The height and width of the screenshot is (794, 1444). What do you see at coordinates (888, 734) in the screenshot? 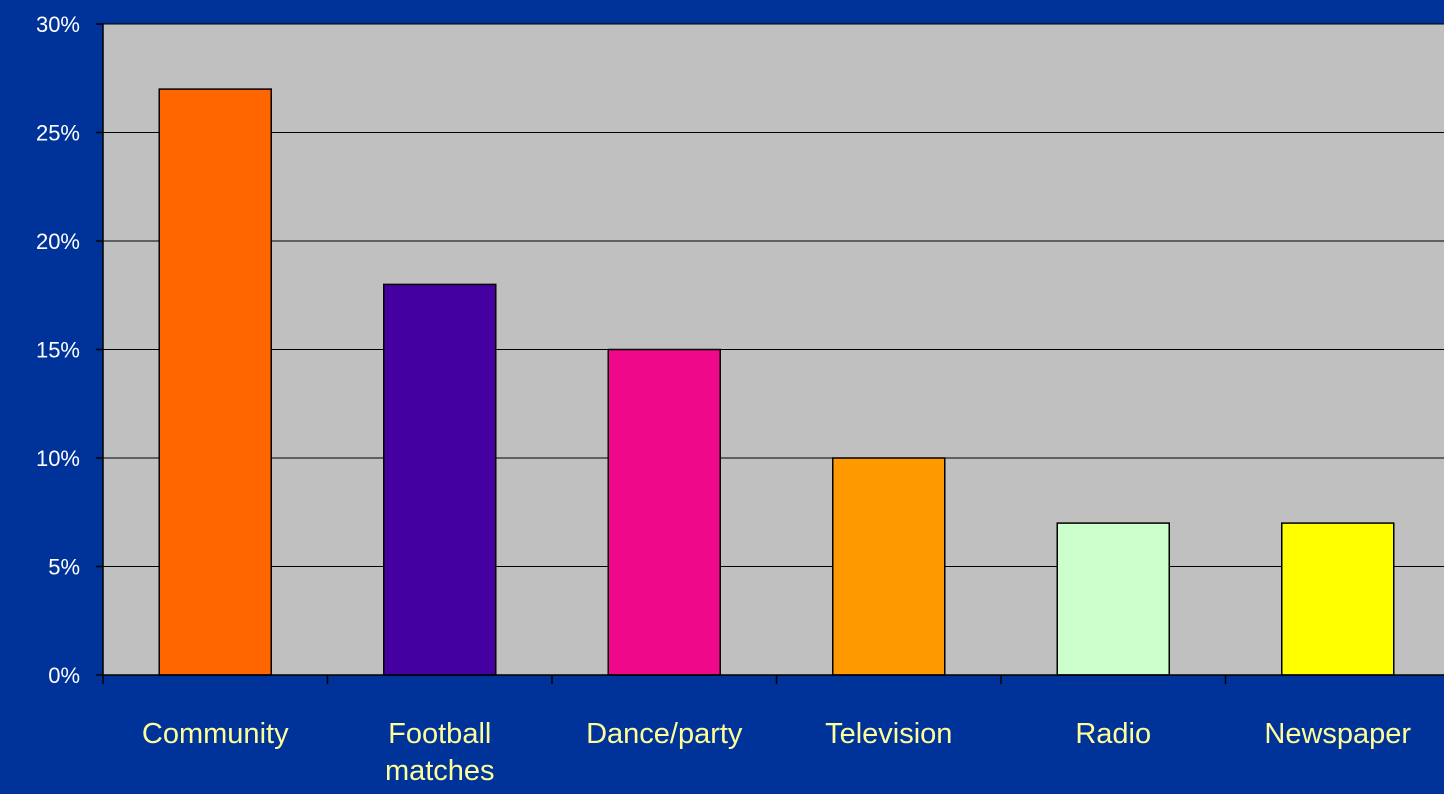
I see `x-tick-label: Television` at bounding box center [888, 734].